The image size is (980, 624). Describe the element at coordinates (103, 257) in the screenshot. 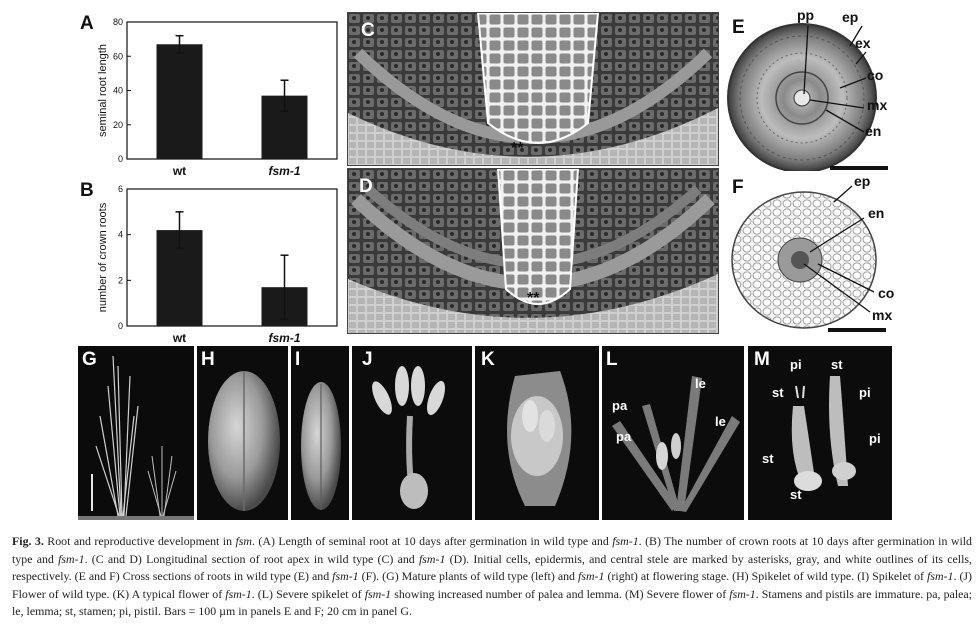

I see `y-axis-label: number of crown roots` at that location.